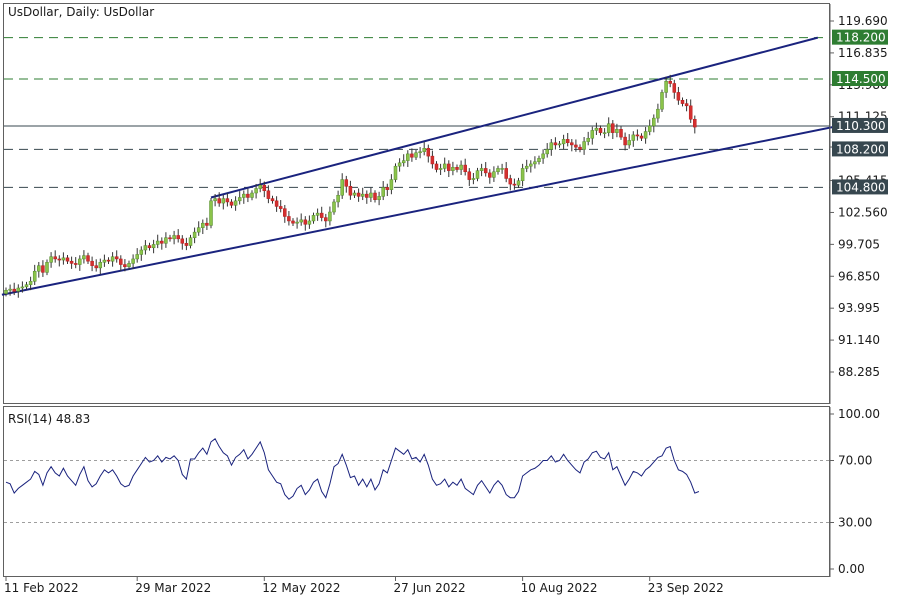 This screenshot has width=900, height=600. I want to click on level-tag-118.200: 118.200, so click(860, 37).